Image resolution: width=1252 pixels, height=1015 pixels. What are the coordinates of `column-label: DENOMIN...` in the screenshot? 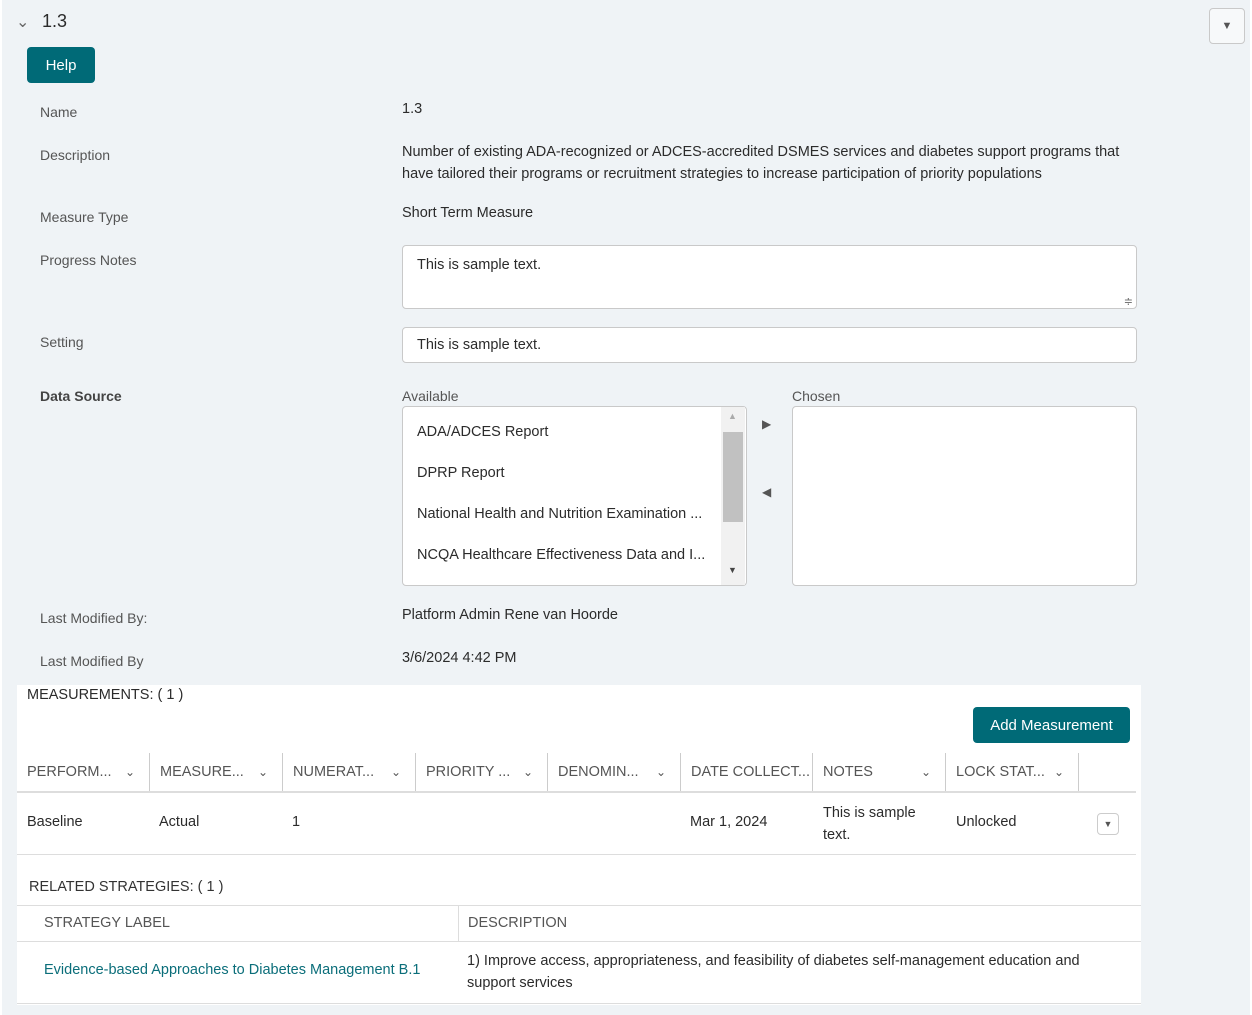 It's located at (598, 772).